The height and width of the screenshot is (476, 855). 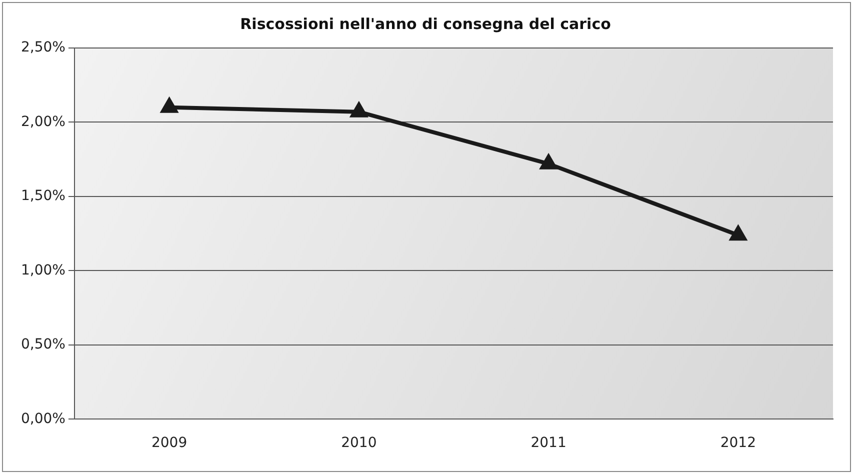 What do you see at coordinates (43, 196) in the screenshot?
I see `y-tick-label: 1,50%` at bounding box center [43, 196].